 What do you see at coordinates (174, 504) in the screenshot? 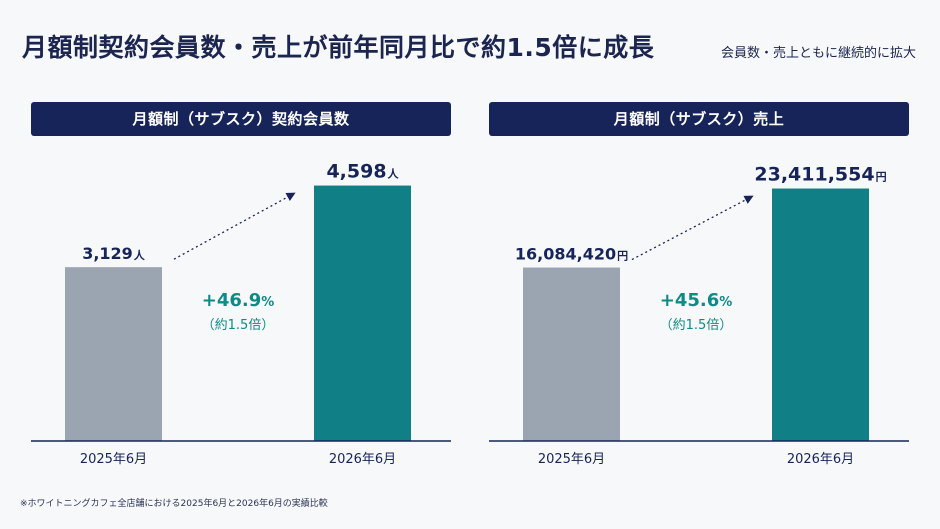
I see `footnote: ※ホワイトニングカフェ全店舗における2025年6月と2026年6月の実績比較` at bounding box center [174, 504].